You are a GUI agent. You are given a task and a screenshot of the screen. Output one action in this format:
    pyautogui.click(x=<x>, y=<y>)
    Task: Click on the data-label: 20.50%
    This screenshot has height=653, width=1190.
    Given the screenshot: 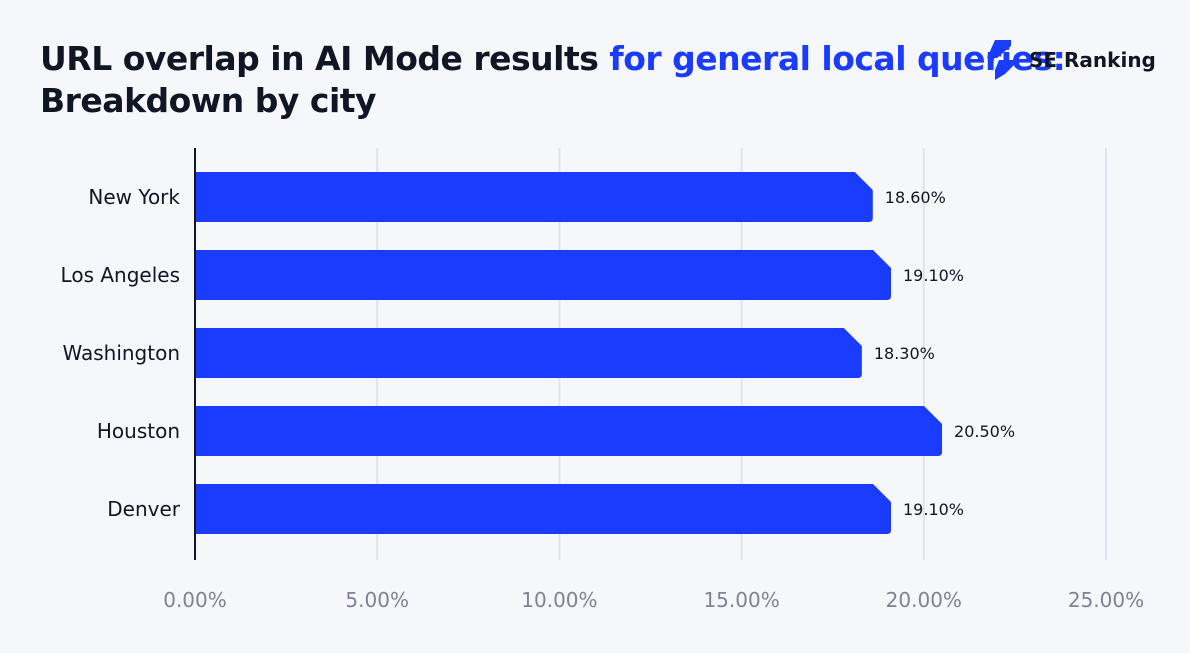 What is the action you would take?
    pyautogui.click(x=984, y=431)
    